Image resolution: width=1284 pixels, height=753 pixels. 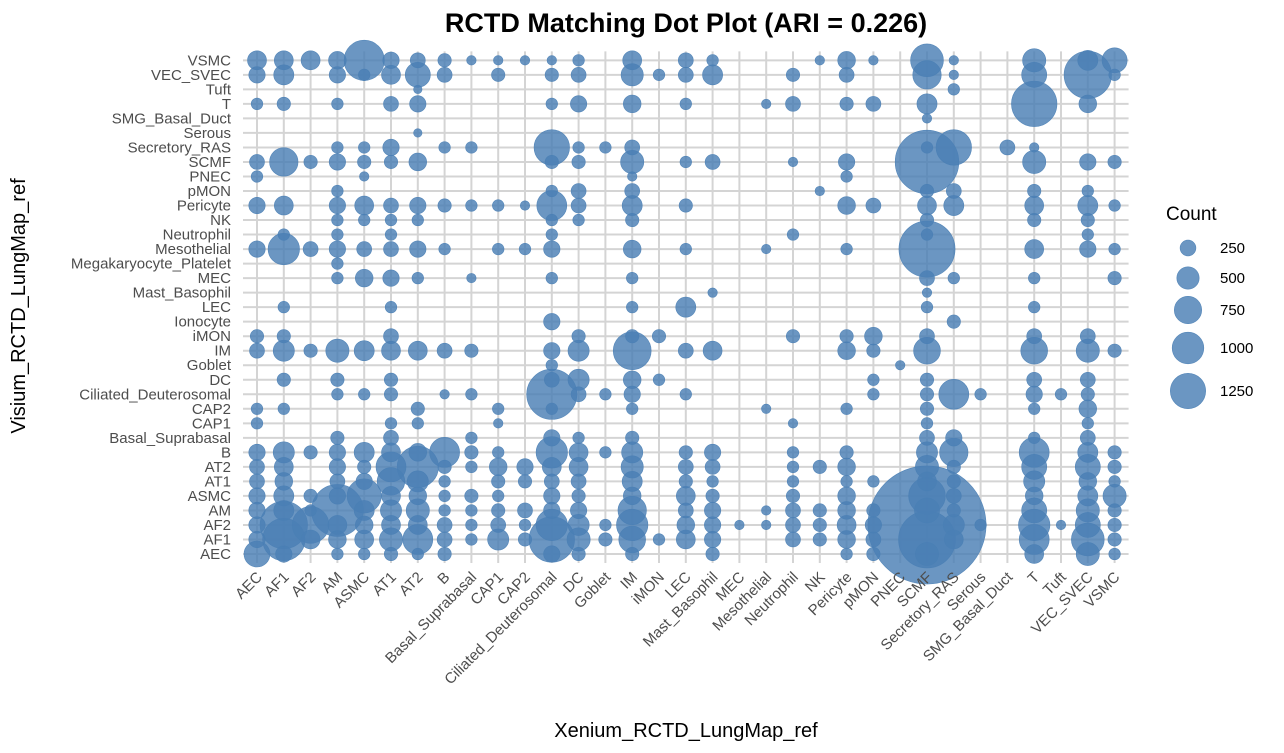 I want to click on y-tick-dc: DC, so click(x=220, y=380).